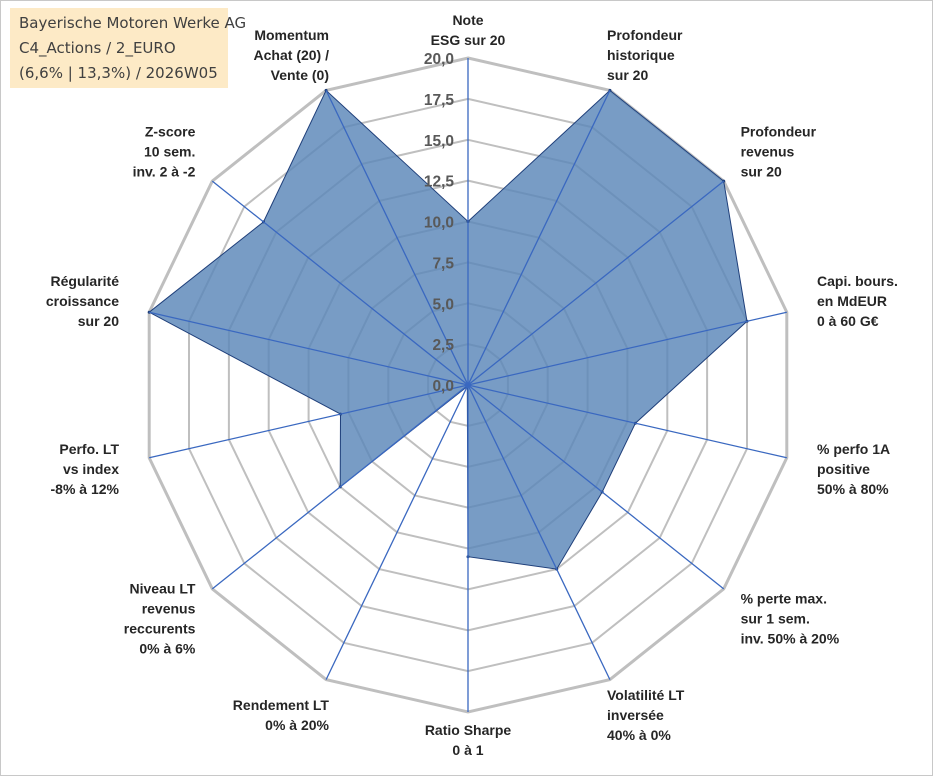  I want to click on axis-label-line: inv. 2 à -2, so click(164, 172).